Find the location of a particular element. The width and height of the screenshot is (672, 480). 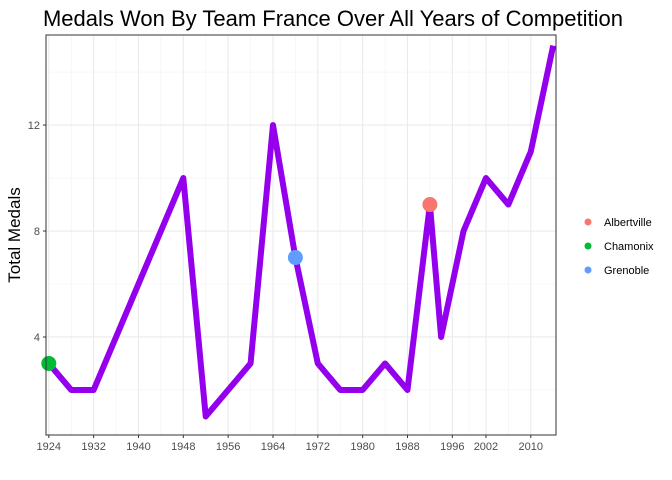

host-point-grenoble is located at coordinates (295, 258).